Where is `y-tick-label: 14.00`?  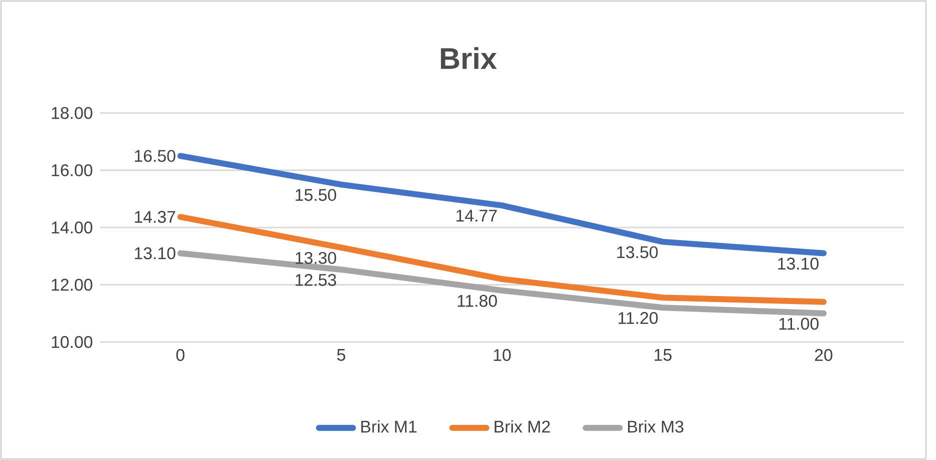
y-tick-label: 14.00 is located at coordinates (72, 228).